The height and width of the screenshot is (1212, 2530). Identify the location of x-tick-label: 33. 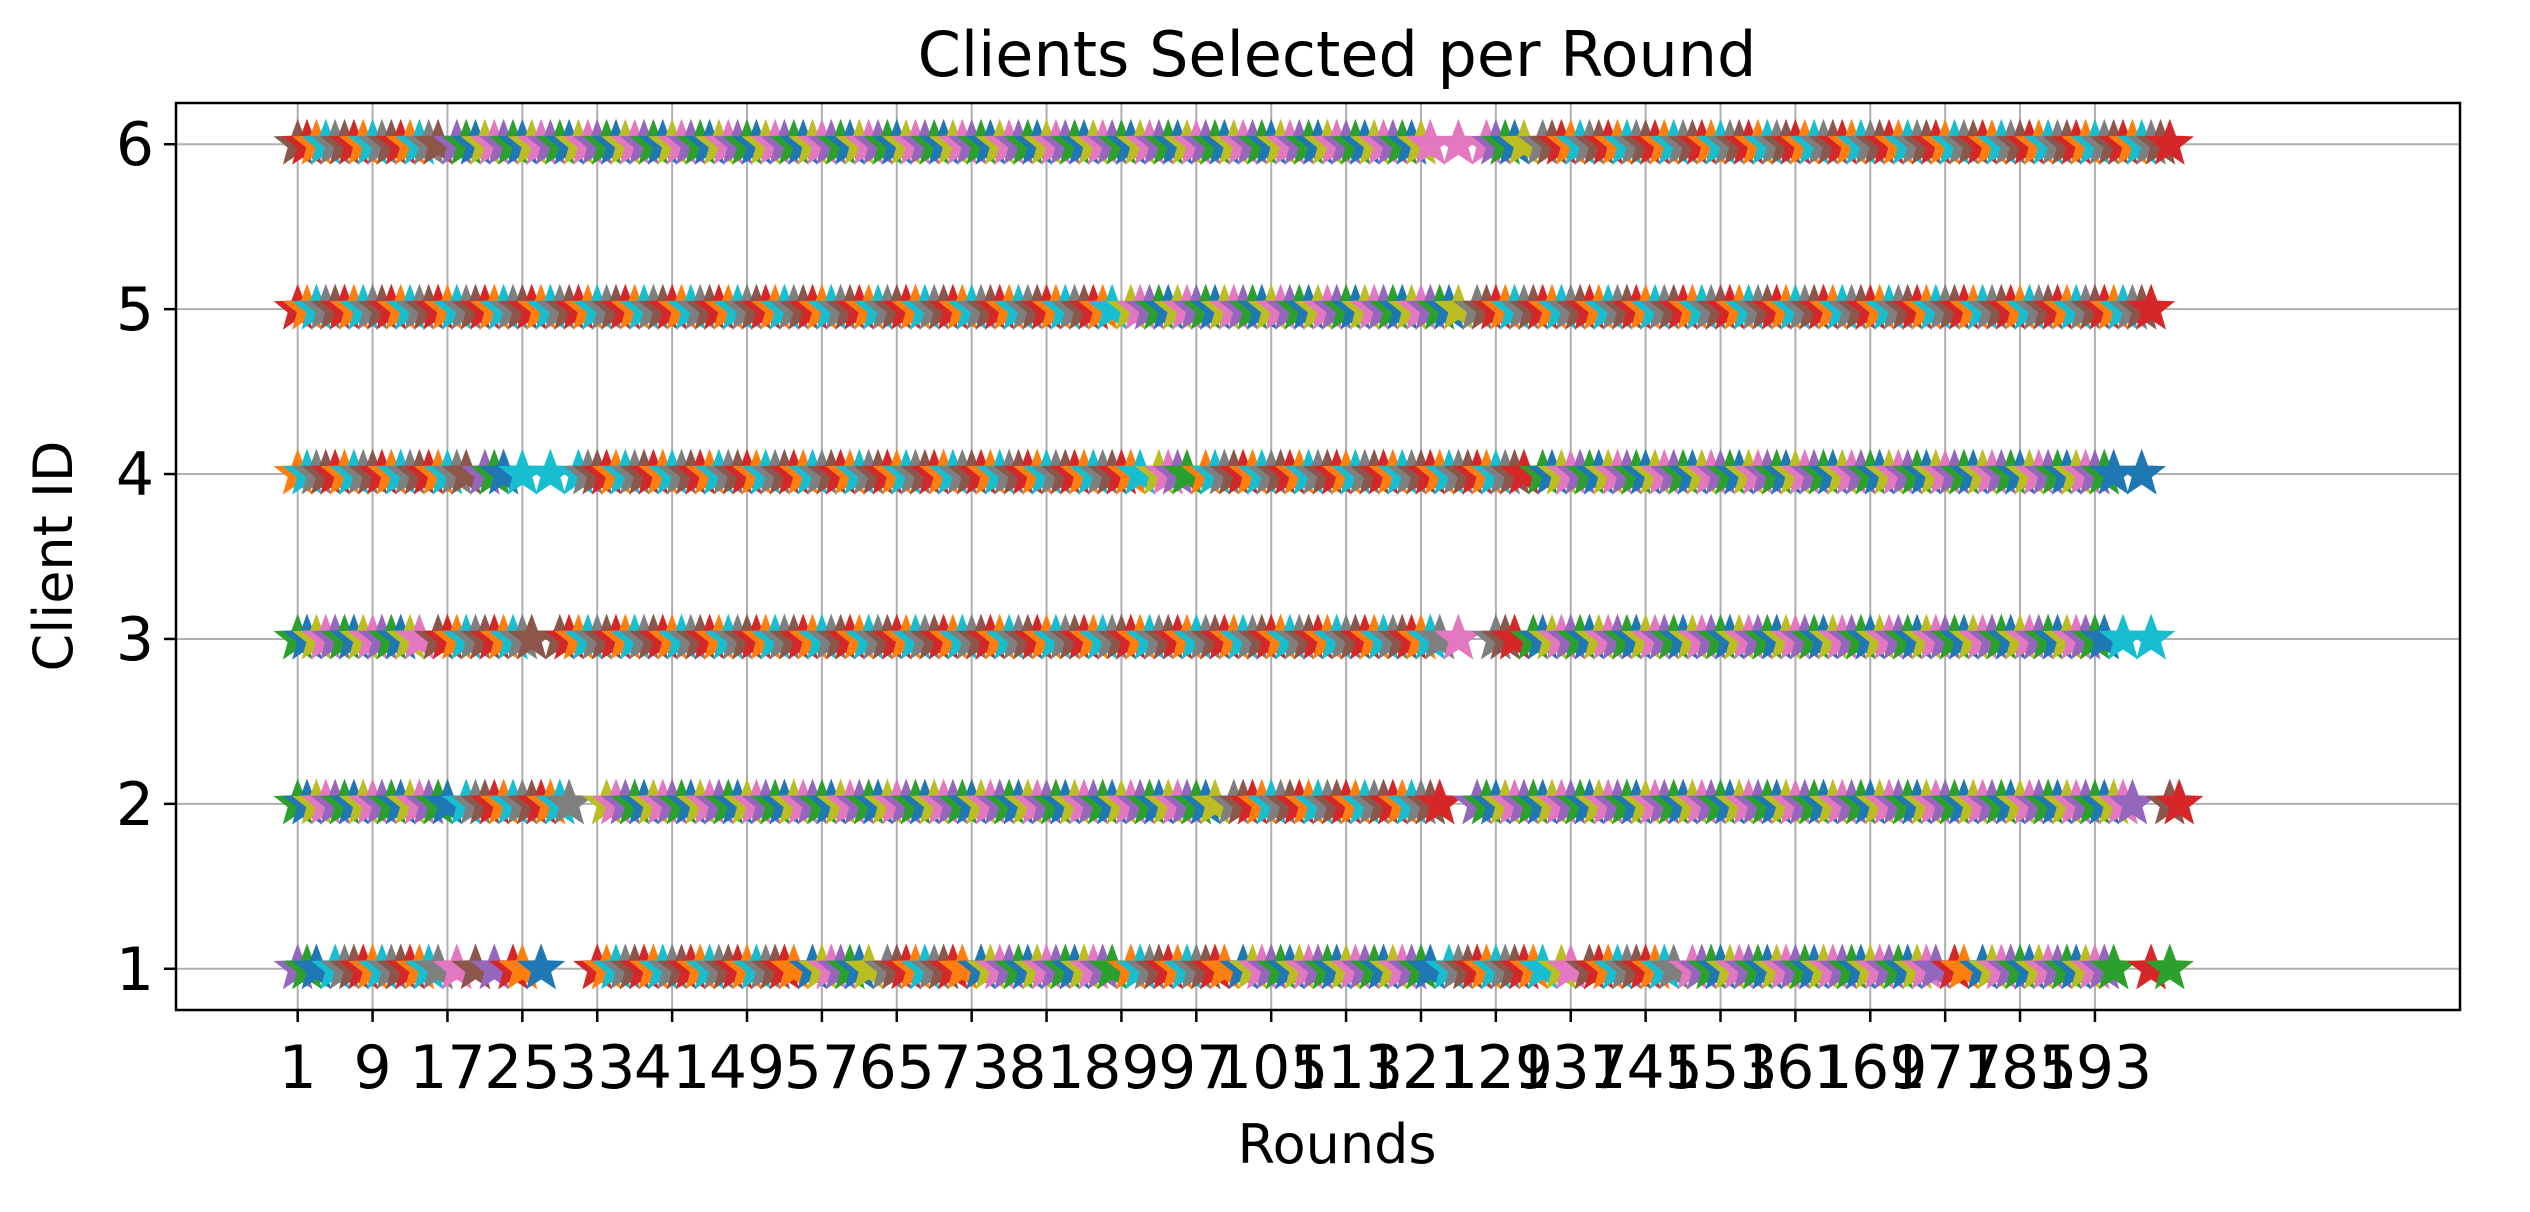
(597, 1068).